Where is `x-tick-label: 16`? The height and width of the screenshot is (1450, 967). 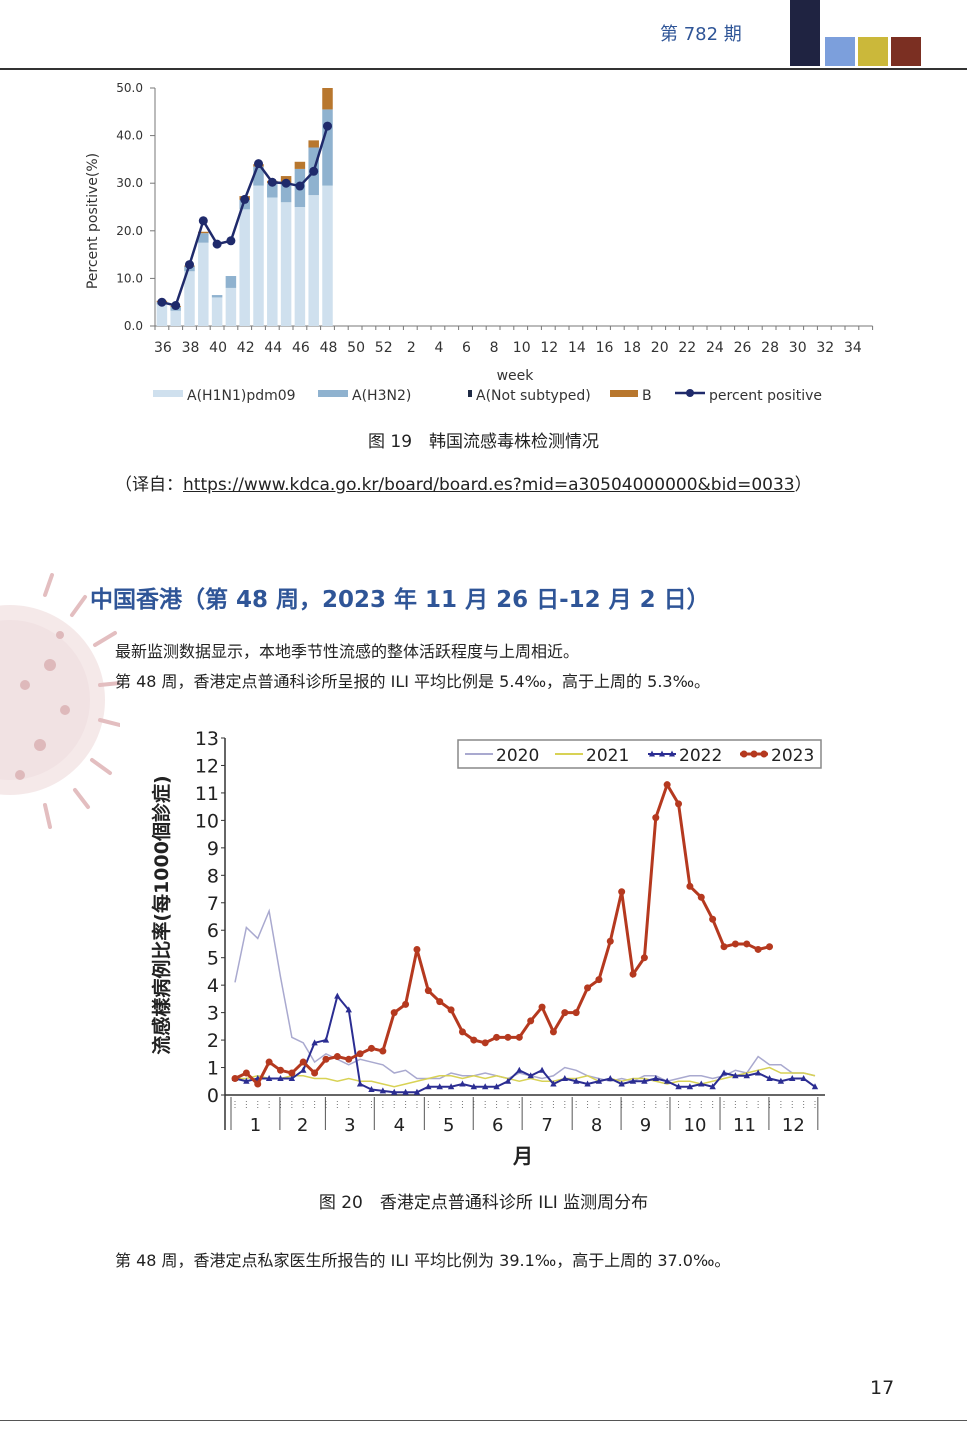
x-tick-label: 16 is located at coordinates (605, 348).